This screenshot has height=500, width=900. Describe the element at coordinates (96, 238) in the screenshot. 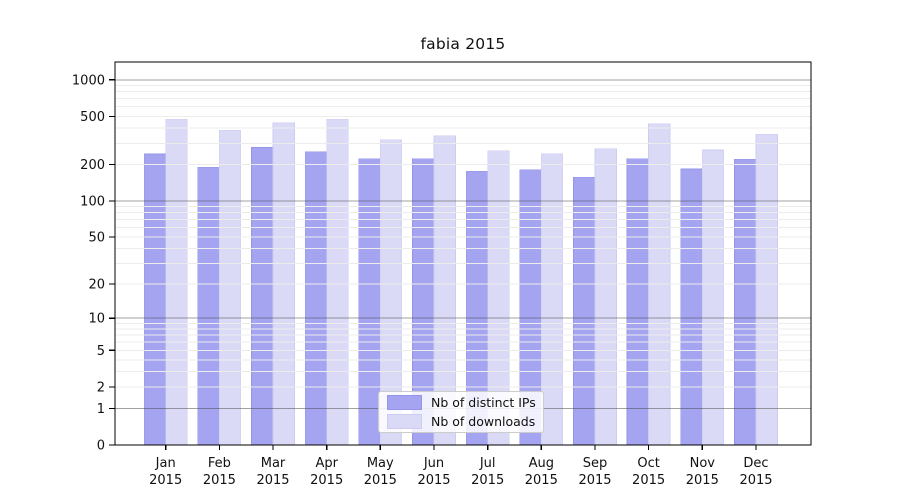

I see `y-tick-label-50: 50` at that location.